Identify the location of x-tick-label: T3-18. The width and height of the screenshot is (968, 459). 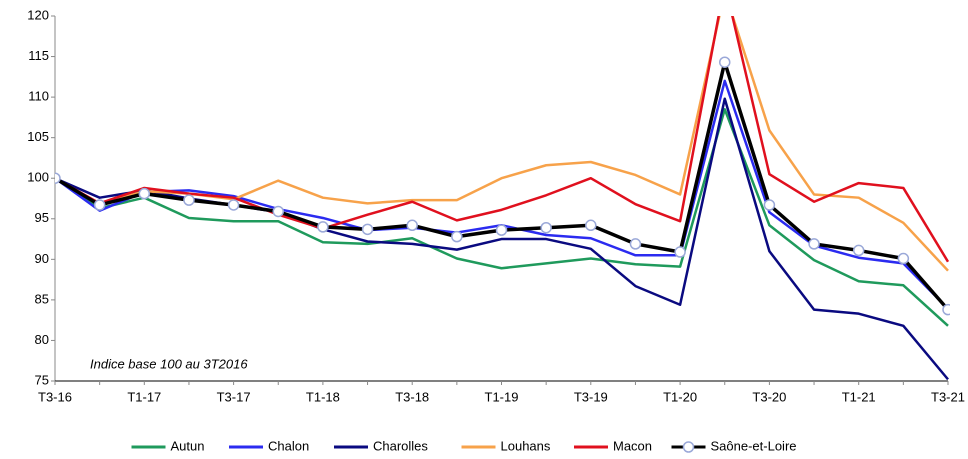
(412, 396).